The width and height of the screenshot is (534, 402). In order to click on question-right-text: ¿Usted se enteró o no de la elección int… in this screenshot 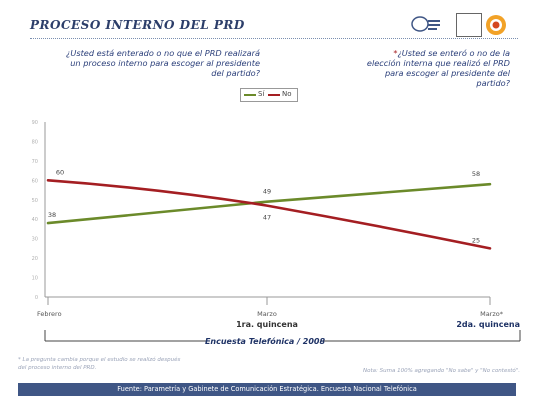, I will do `click(438, 68)`.